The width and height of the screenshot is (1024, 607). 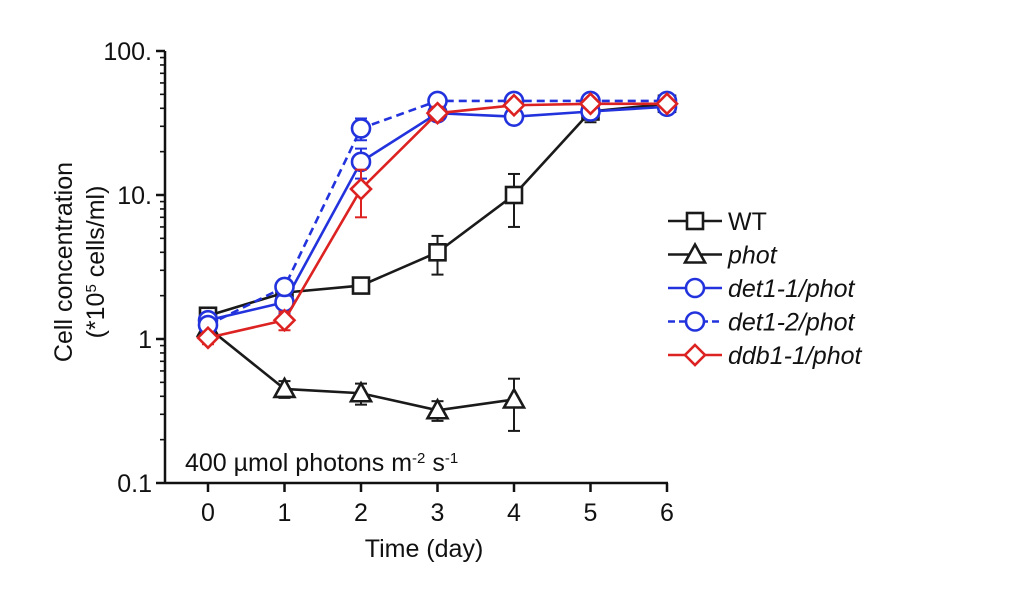 I want to click on y-axis-title-exponent: 5, so click(x=91, y=288).